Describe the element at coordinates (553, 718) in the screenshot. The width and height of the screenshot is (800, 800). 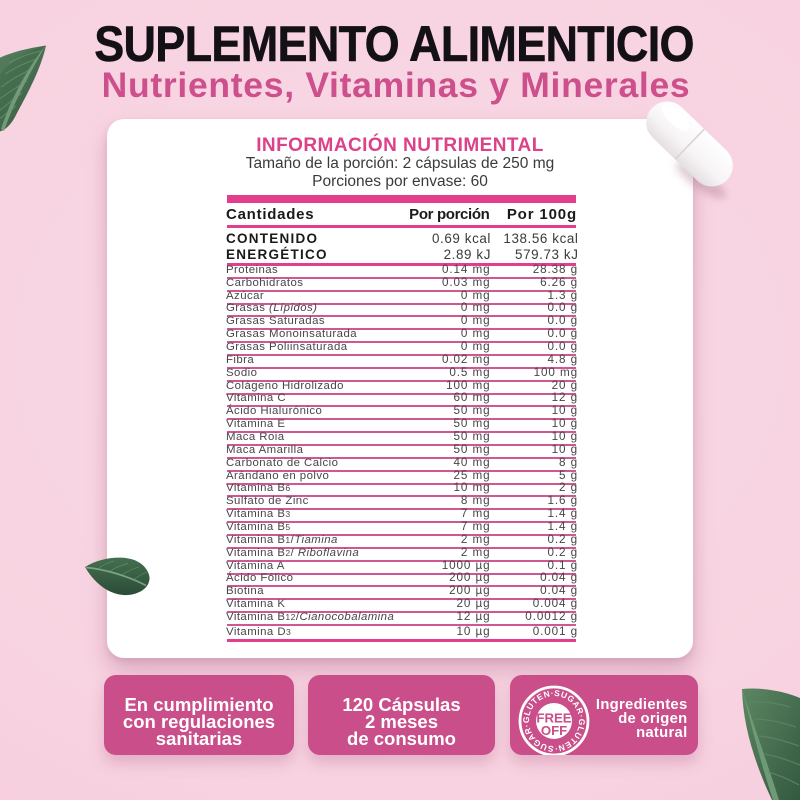
I see `svg-text: FREE` at that location.